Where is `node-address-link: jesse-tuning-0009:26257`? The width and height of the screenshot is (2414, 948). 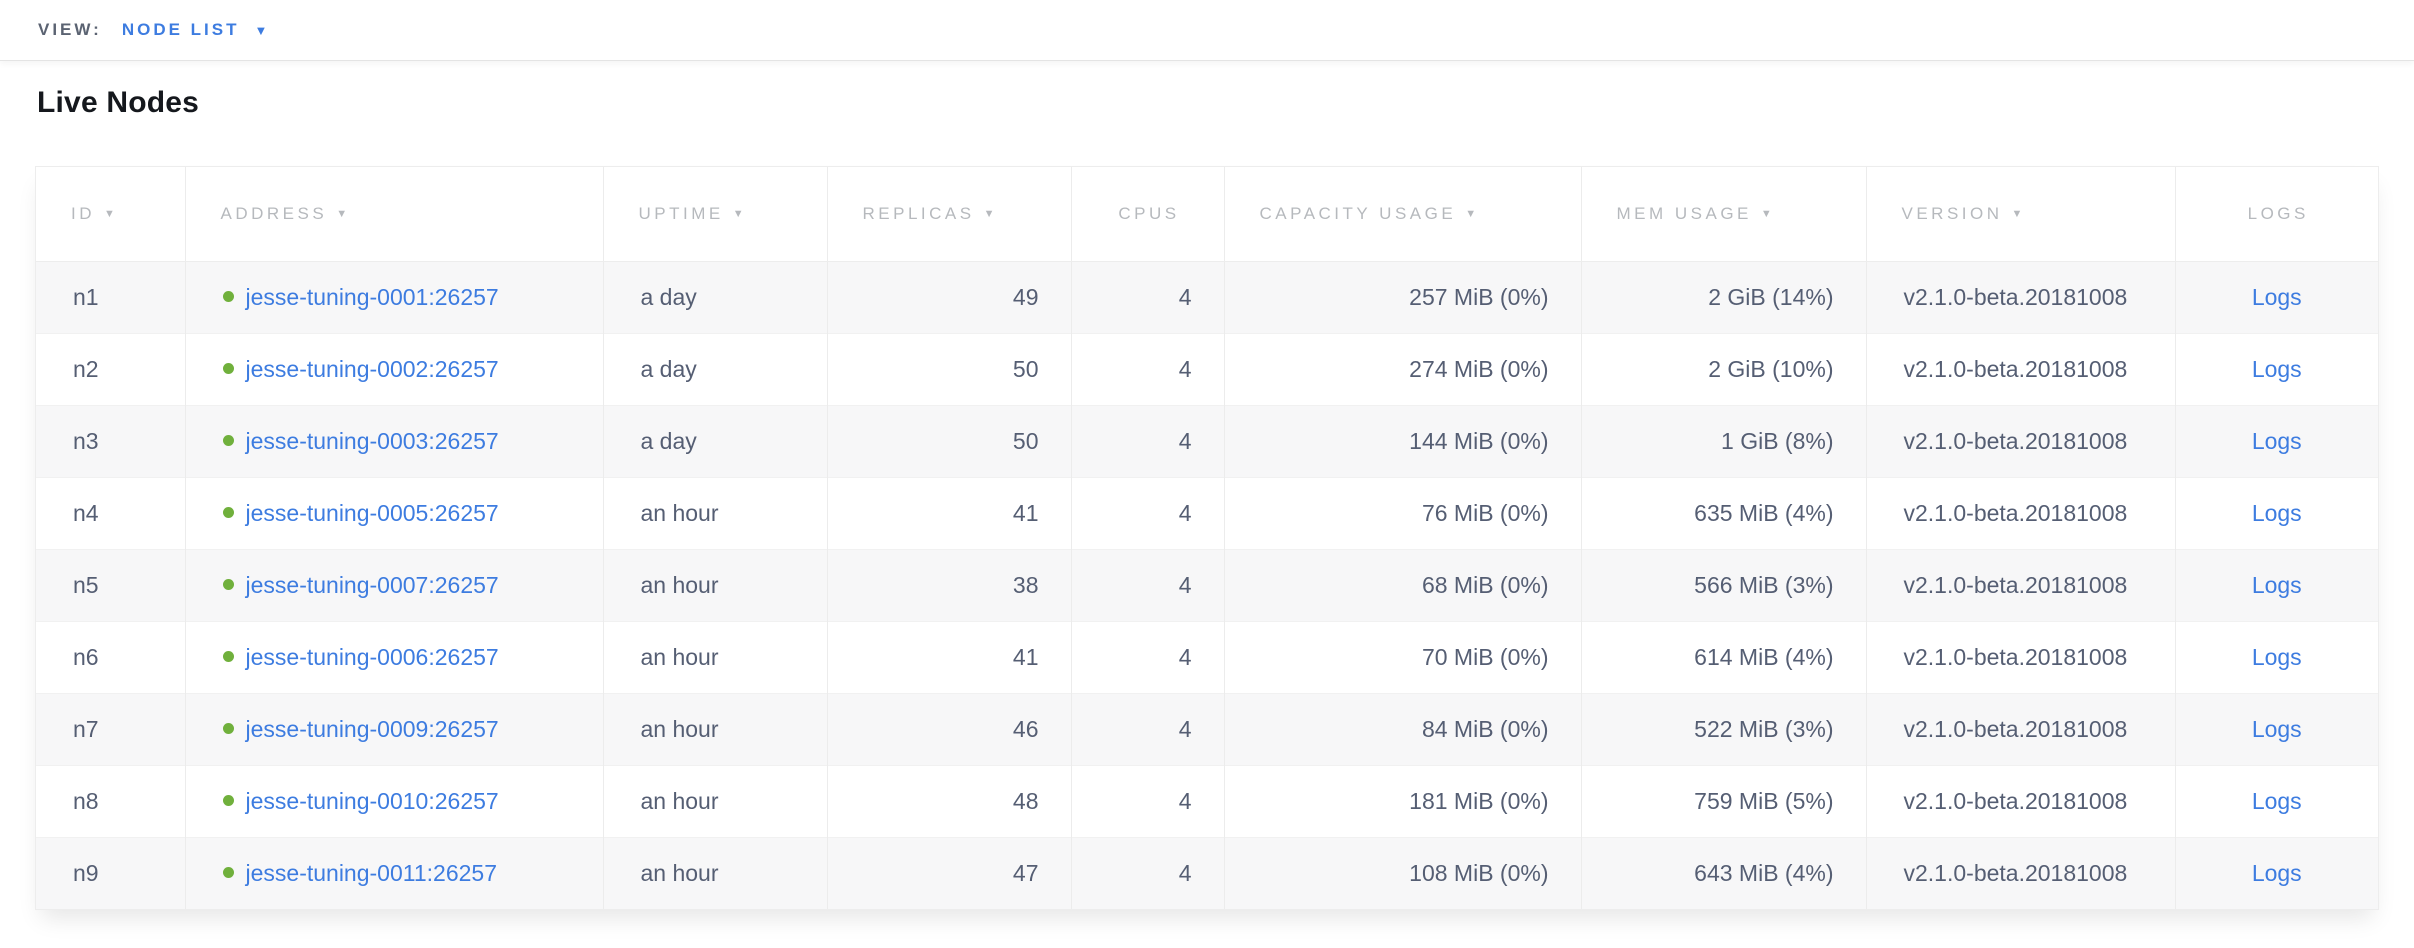 node-address-link: jesse-tuning-0009:26257 is located at coordinates (372, 728).